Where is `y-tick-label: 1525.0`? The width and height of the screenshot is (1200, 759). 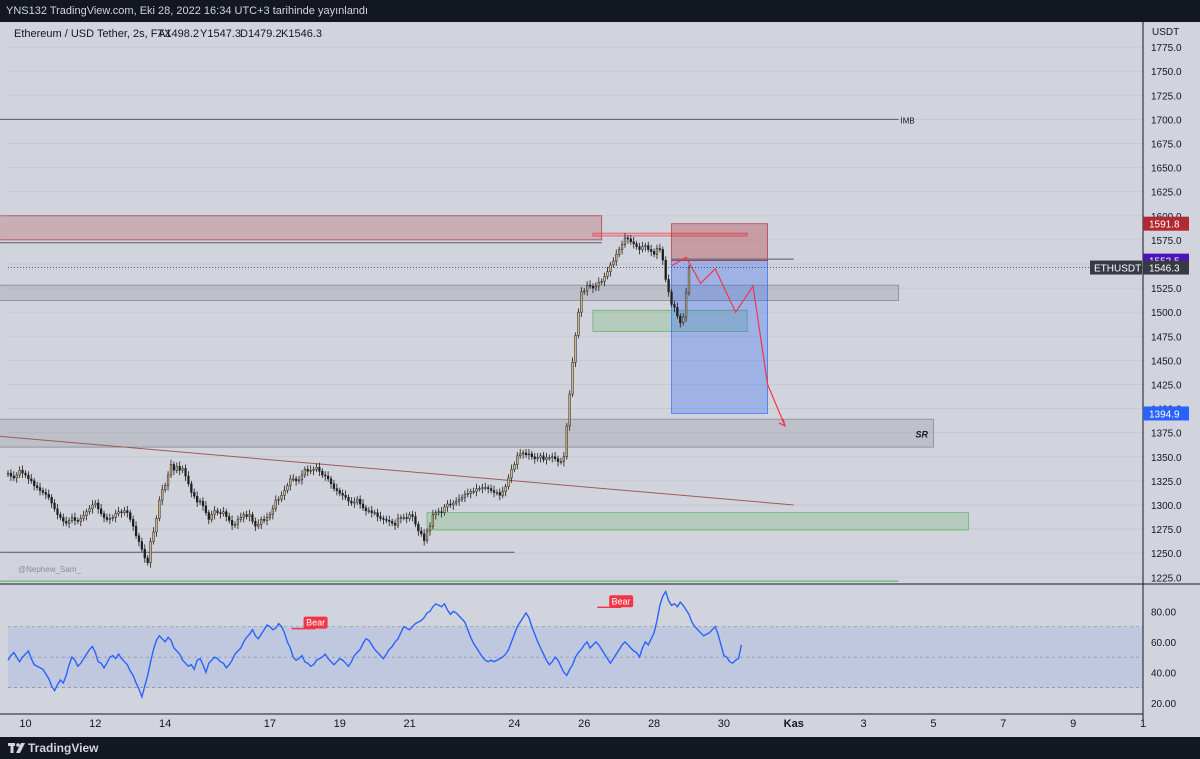
y-tick-label: 1525.0 is located at coordinates (1166, 289).